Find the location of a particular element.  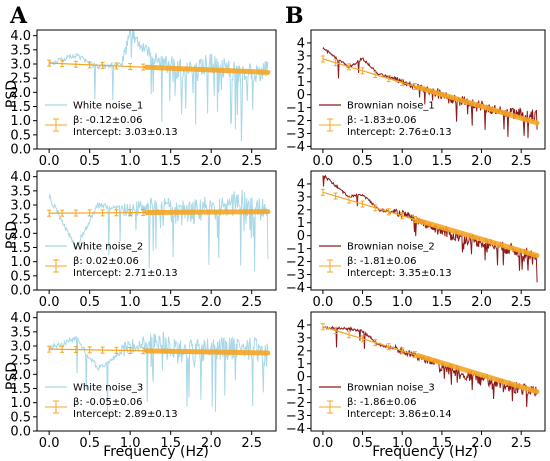

legend-series-label: White noise_2 is located at coordinates (108, 247).